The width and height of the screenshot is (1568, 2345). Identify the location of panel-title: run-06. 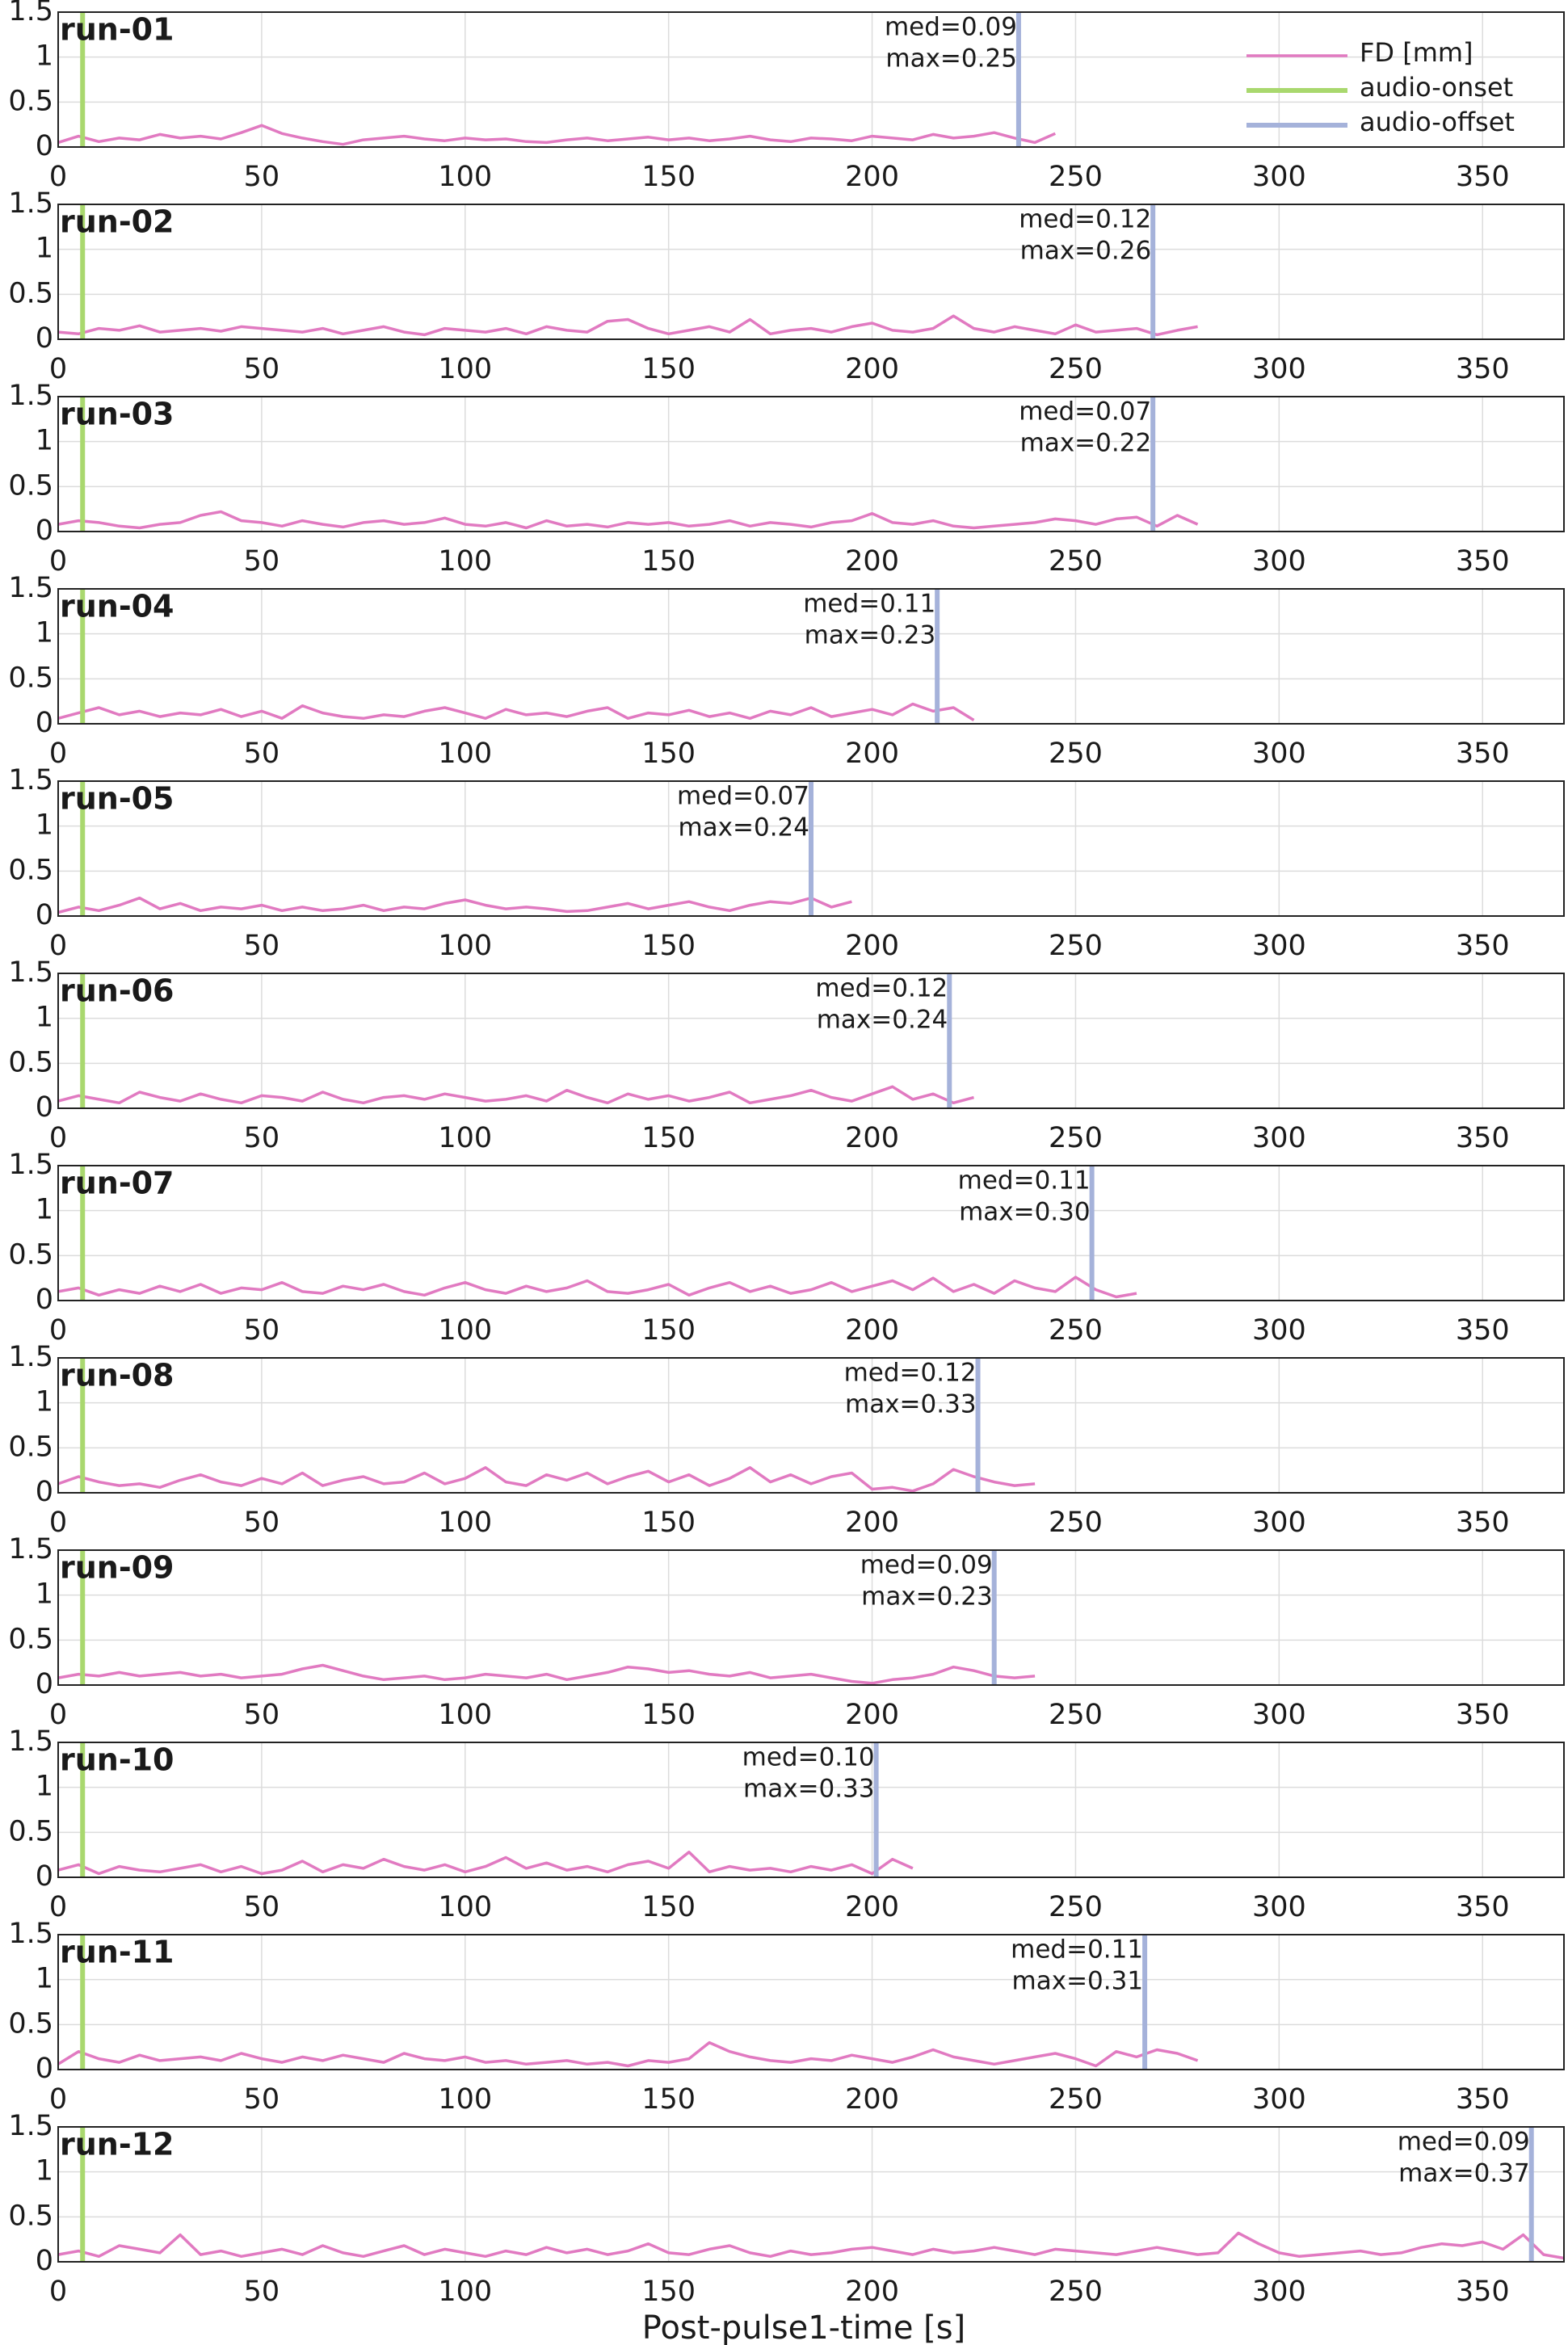
(117, 991).